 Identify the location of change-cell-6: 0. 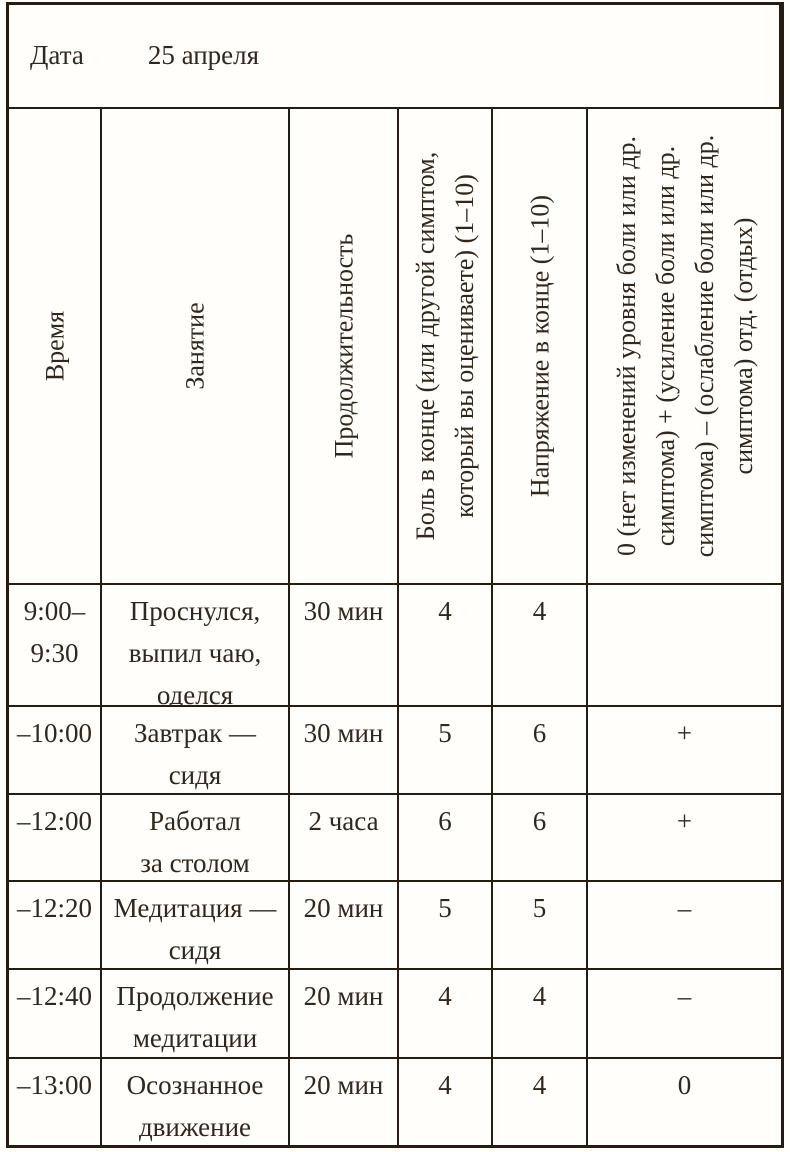
(684, 1085).